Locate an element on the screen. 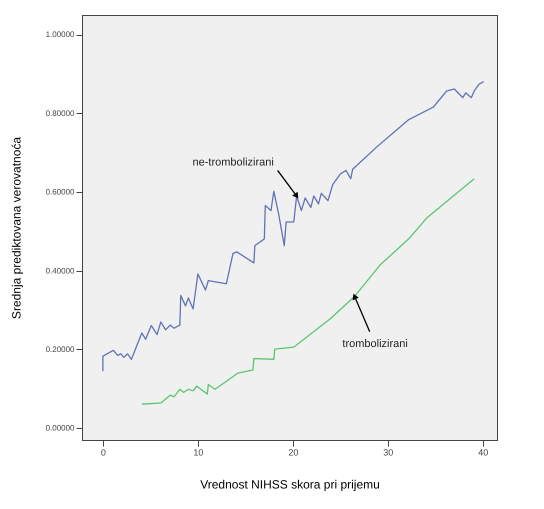 The height and width of the screenshot is (509, 544). annotation: trombolizirani is located at coordinates (375, 344).